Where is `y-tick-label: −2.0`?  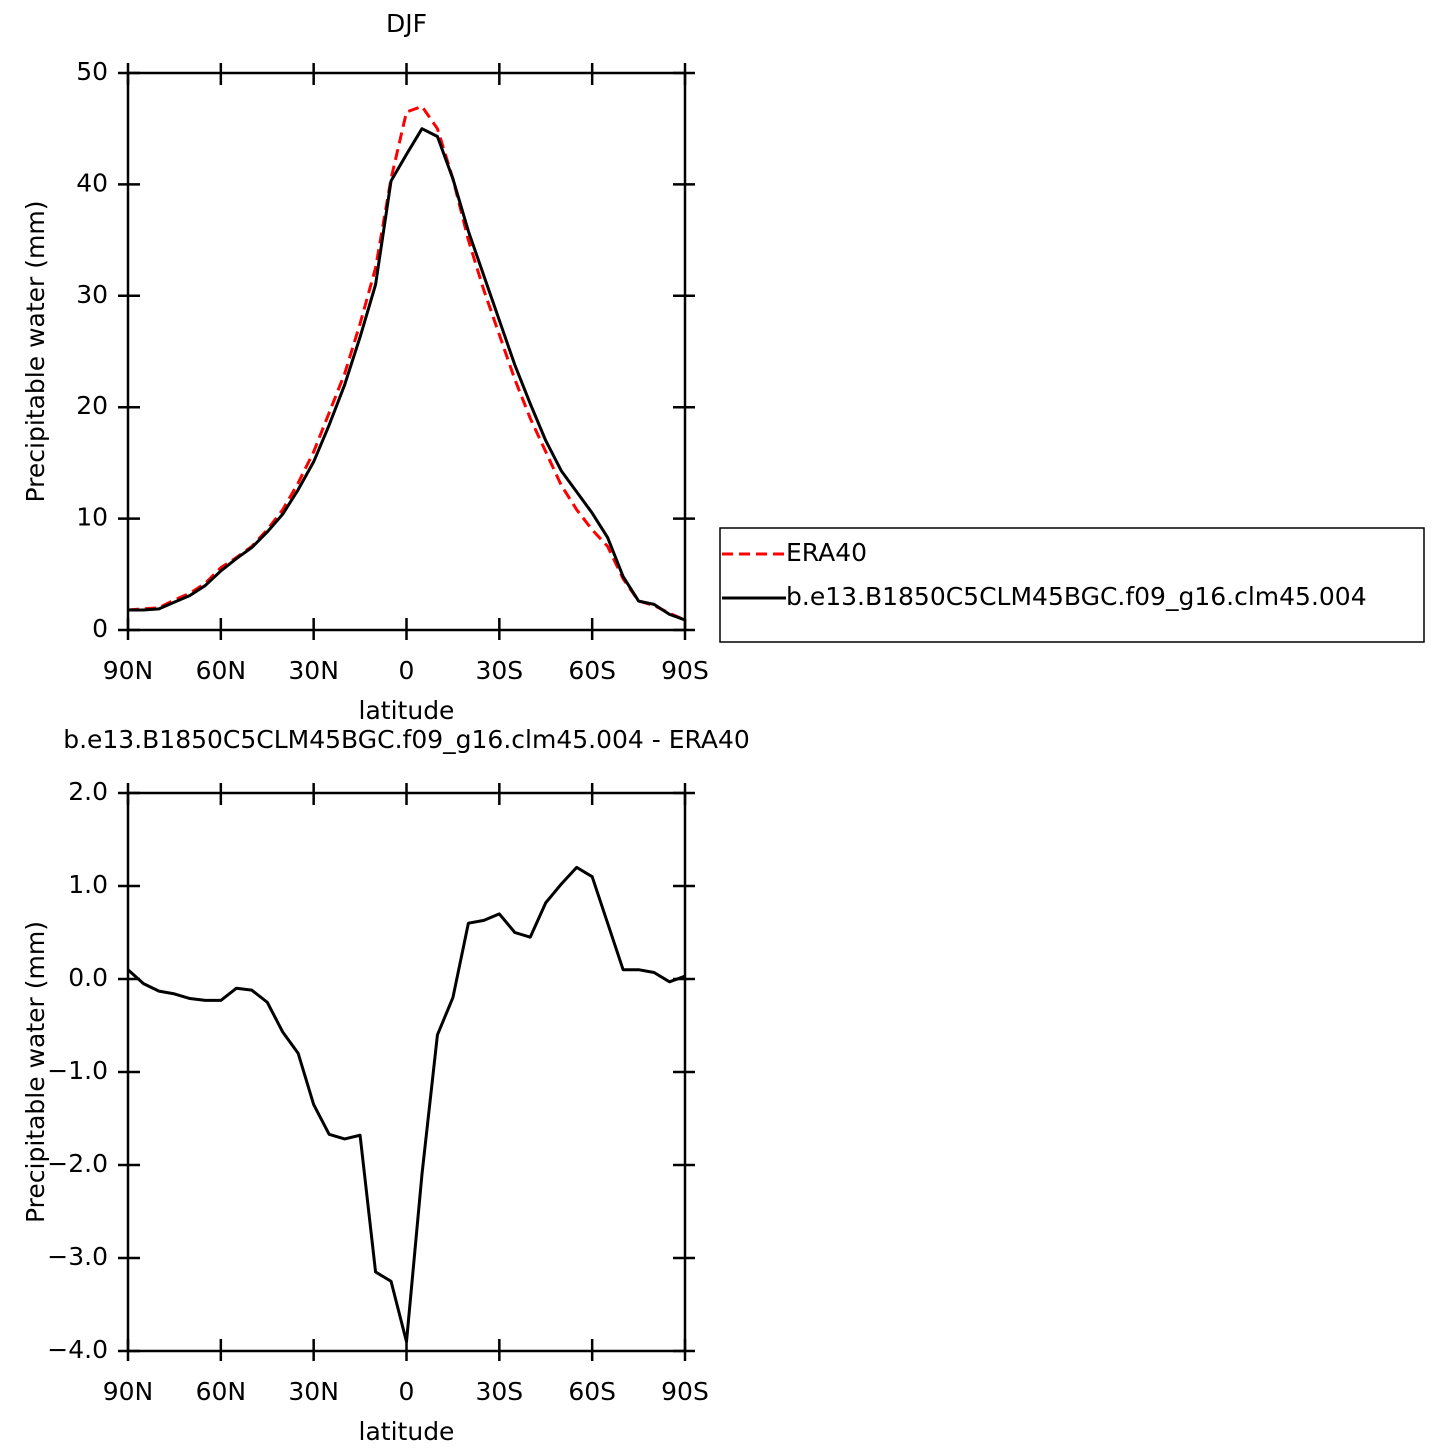
y-tick-label: −2.0 is located at coordinates (77, 1163).